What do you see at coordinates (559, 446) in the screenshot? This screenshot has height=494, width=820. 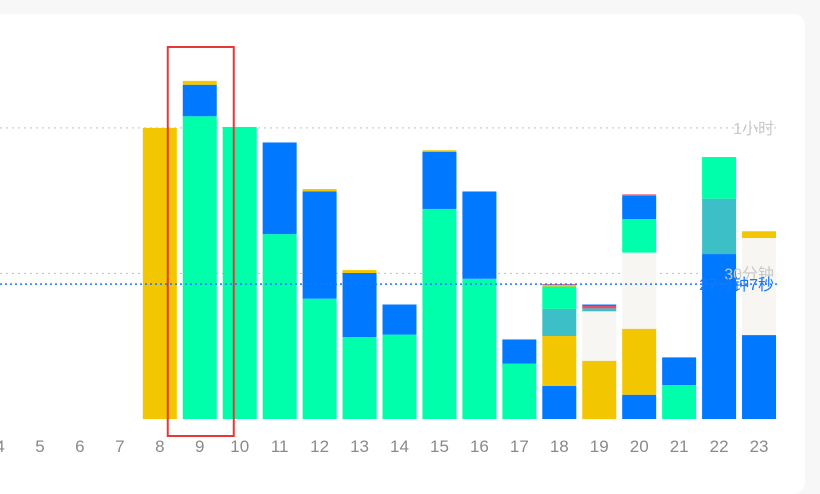 I see `x-tick-label: 18` at bounding box center [559, 446].